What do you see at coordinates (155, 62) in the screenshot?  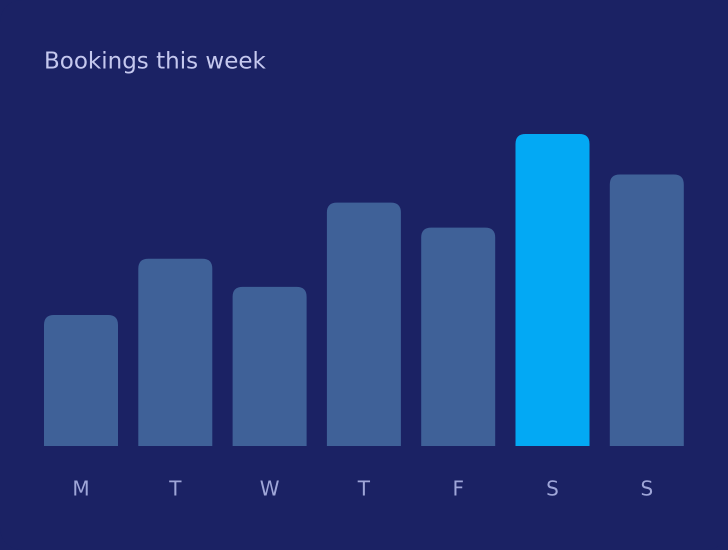 I see `chart-title: Bookings this week` at bounding box center [155, 62].